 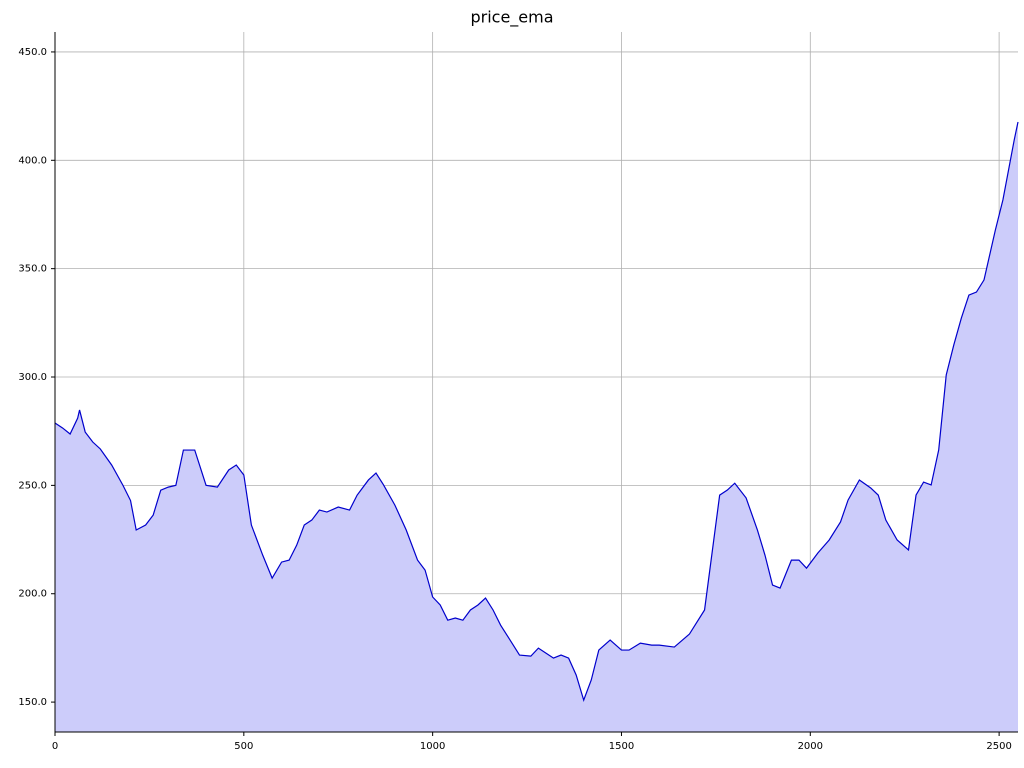 What do you see at coordinates (810, 746) in the screenshot?
I see `x-tick-label: 2000` at bounding box center [810, 746].